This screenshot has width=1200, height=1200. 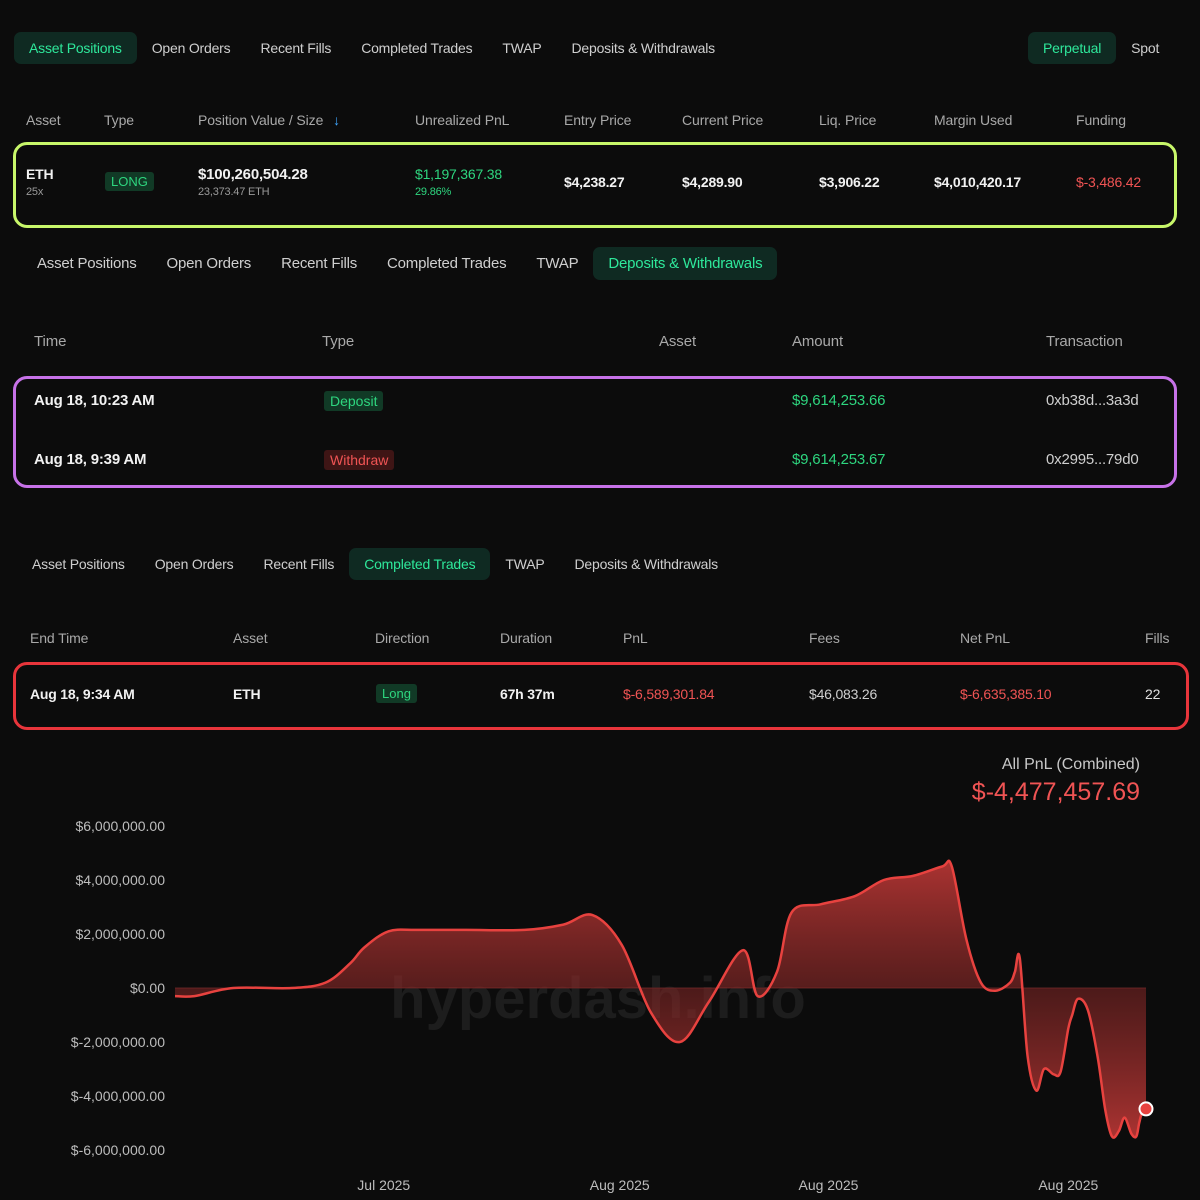 What do you see at coordinates (354, 401) in the screenshot?
I see `deposit-type-badge: Deposit` at bounding box center [354, 401].